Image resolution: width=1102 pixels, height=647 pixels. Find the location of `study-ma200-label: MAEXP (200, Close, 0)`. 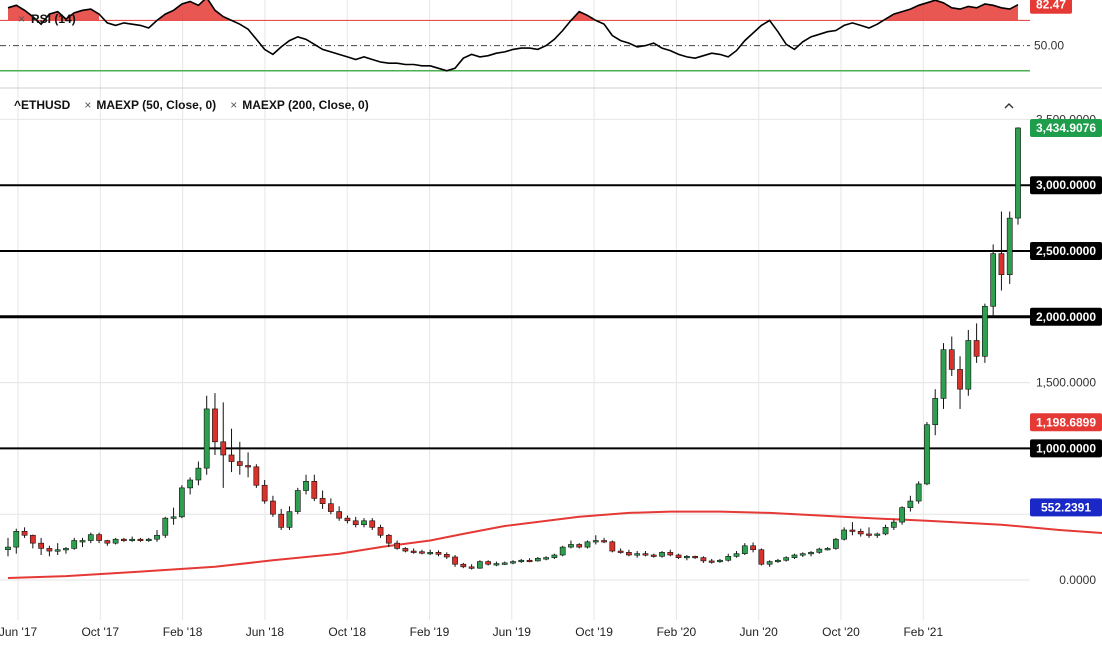

study-ma200-label: MAEXP (200, Close, 0) is located at coordinates (305, 105).